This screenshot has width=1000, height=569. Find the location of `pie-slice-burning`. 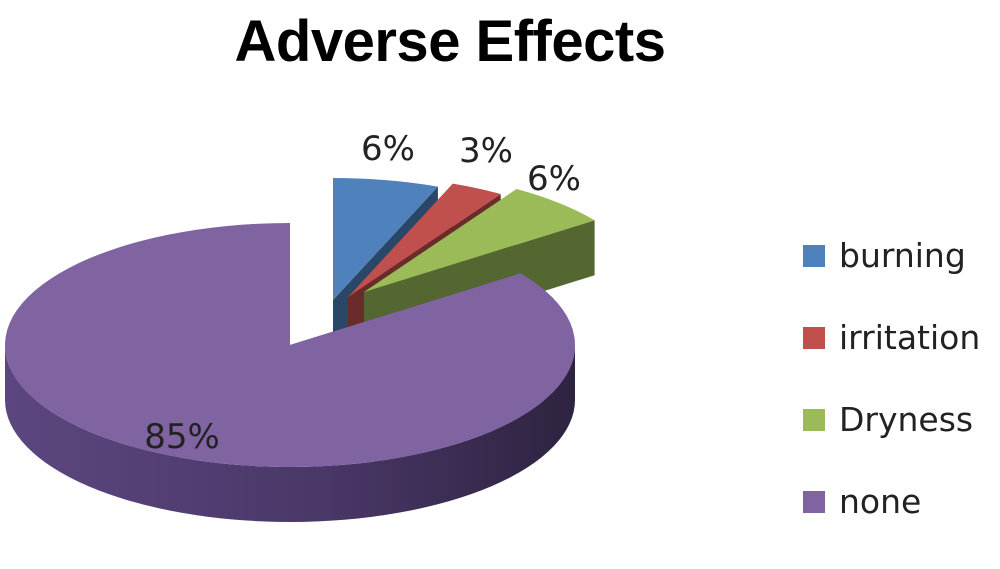

pie-slice-burning is located at coordinates (385, 239).